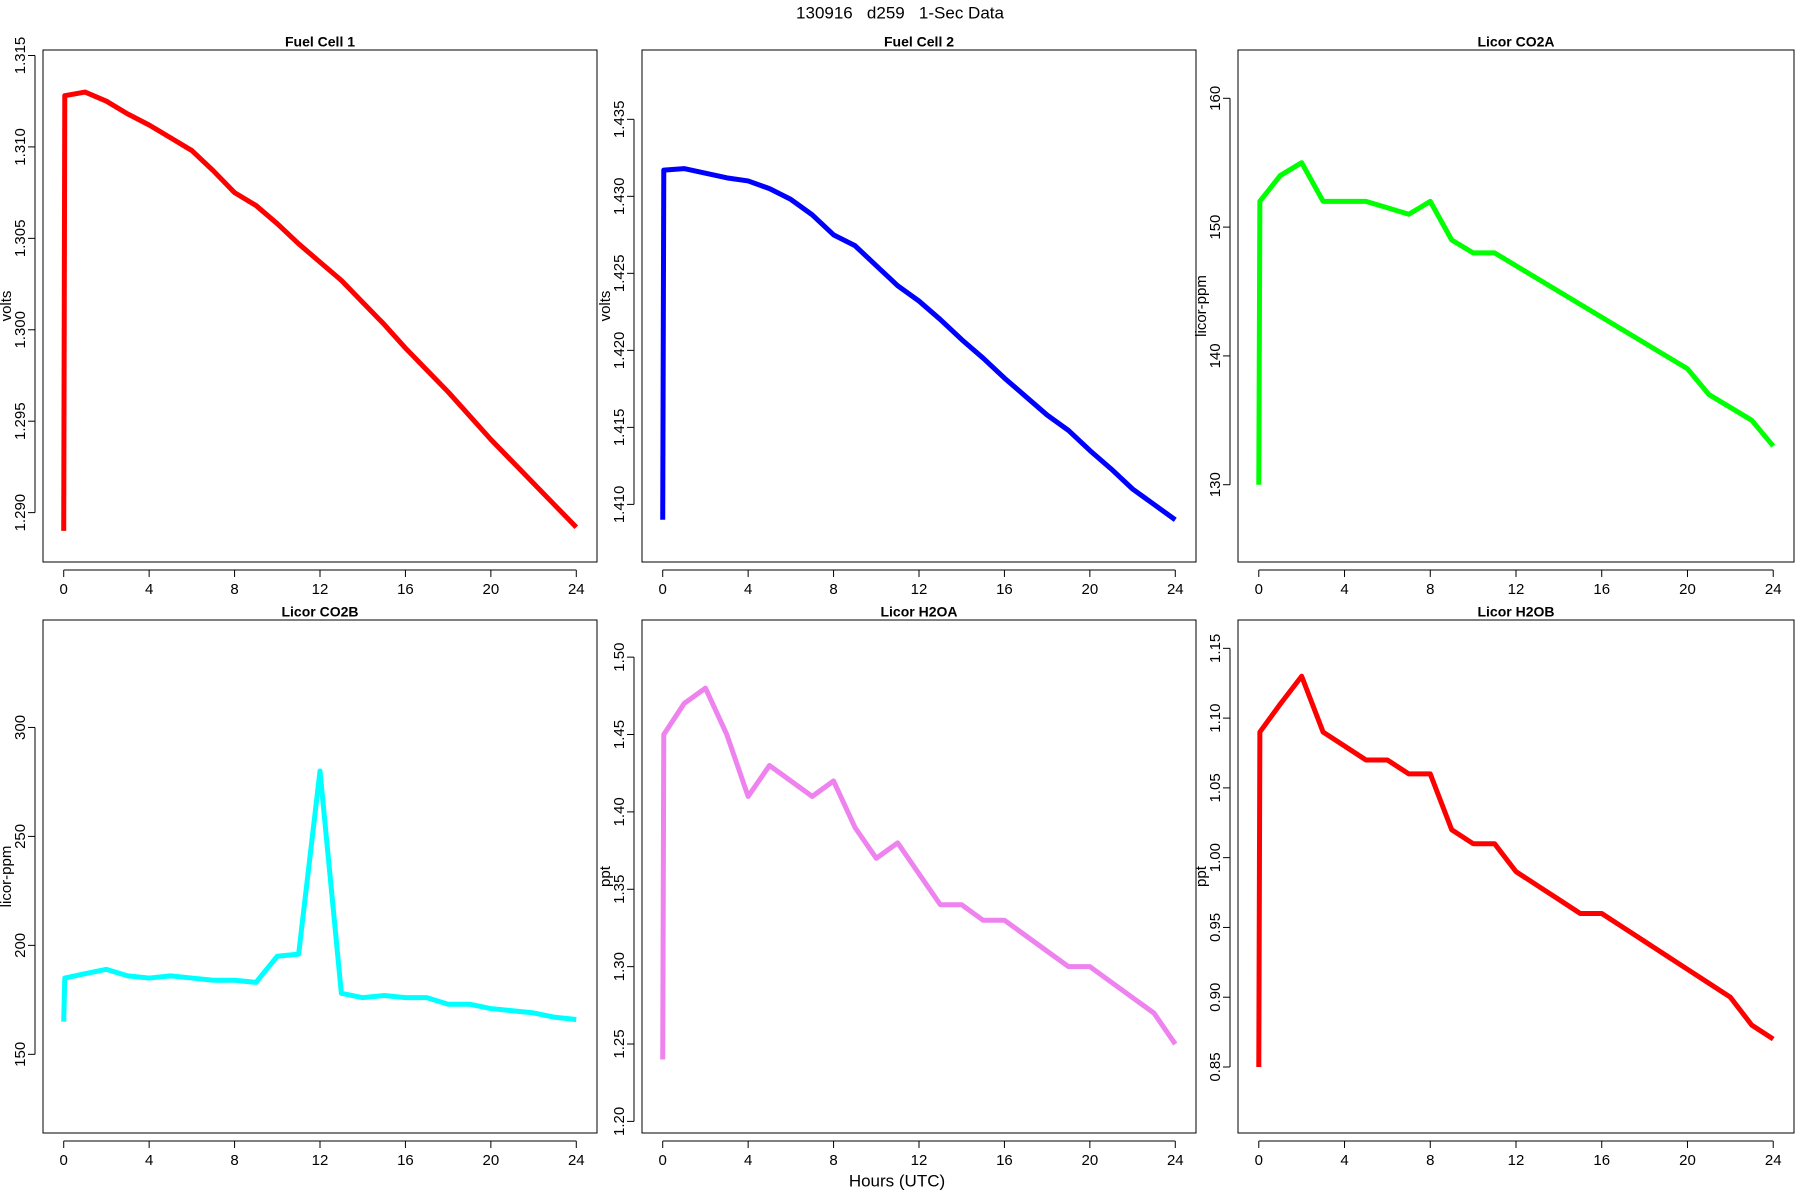 The image size is (1800, 1200). I want to click on y-tick-label: 1.420, so click(619, 351).